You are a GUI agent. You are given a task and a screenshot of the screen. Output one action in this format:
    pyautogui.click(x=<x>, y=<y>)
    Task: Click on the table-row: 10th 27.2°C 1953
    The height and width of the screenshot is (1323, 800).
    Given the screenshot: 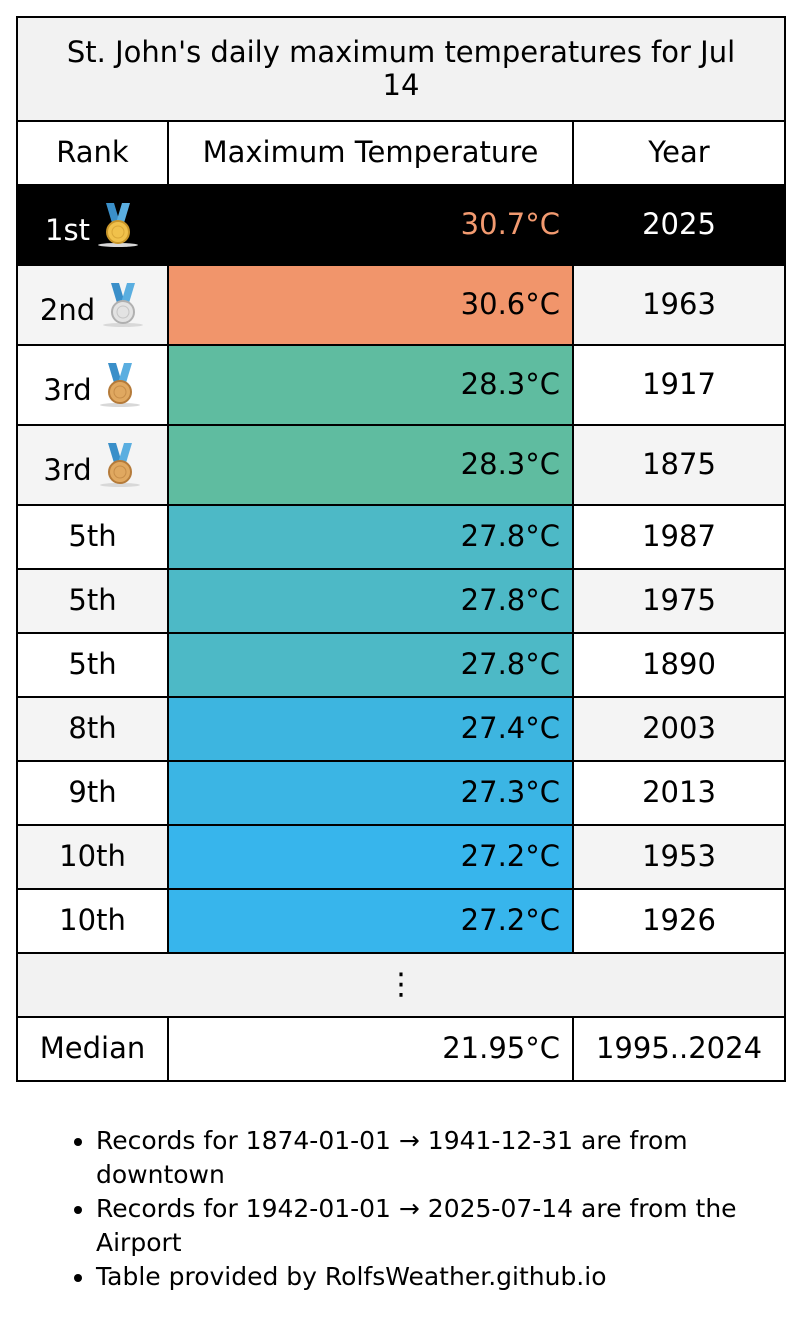 What is the action you would take?
    pyautogui.click(x=401, y=857)
    